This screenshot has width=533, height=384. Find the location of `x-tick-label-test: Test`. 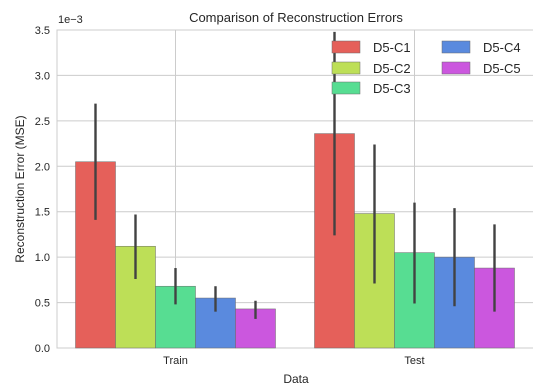

x-tick-label-test: Test is located at coordinates (414, 361).